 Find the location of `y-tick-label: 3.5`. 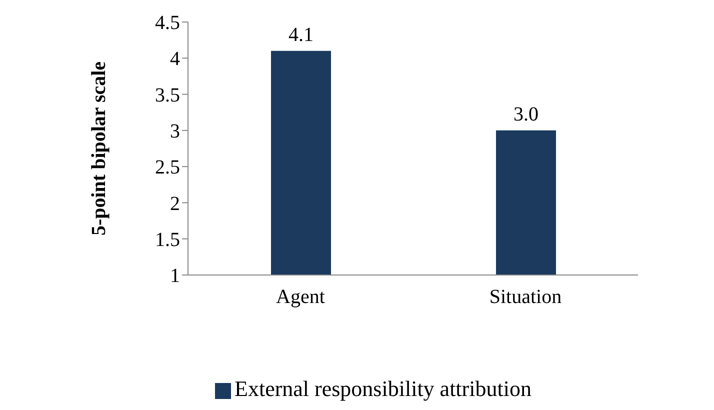

y-tick-label: 3.5 is located at coordinates (167, 95).